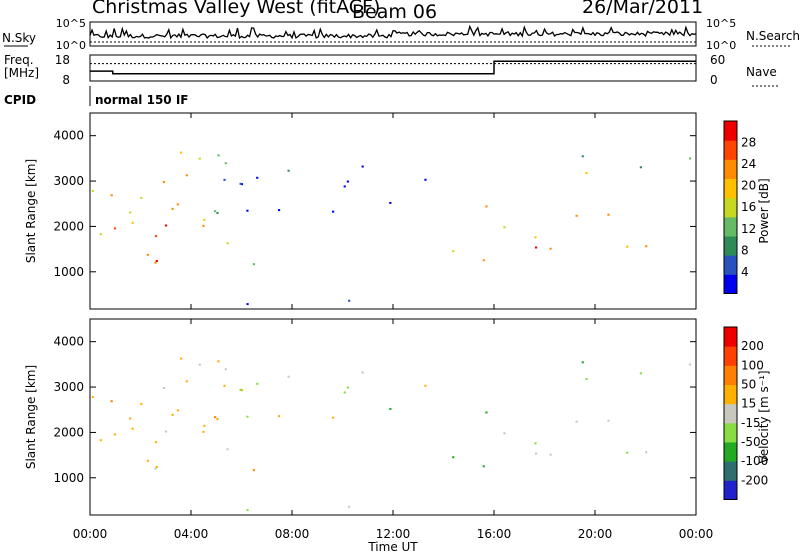 This screenshot has height=554, width=800. What do you see at coordinates (764, 210) in the screenshot?
I see `power-colorbar-label: Power [dB]` at bounding box center [764, 210].